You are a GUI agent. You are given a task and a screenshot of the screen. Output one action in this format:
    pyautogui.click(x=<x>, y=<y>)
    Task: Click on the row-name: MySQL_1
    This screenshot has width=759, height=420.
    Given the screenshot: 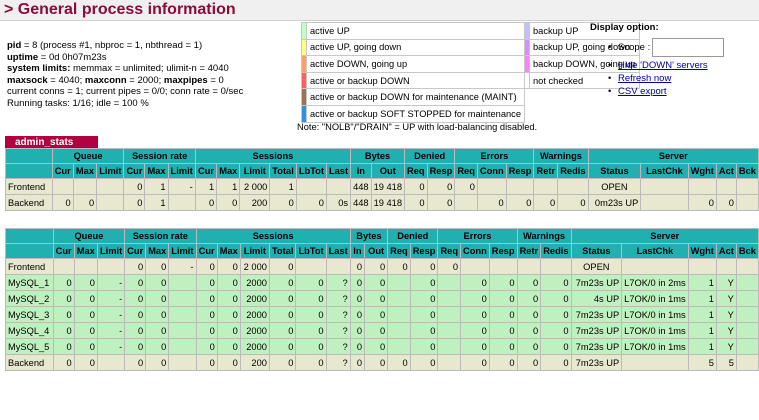 What is the action you would take?
    pyautogui.click(x=29, y=282)
    